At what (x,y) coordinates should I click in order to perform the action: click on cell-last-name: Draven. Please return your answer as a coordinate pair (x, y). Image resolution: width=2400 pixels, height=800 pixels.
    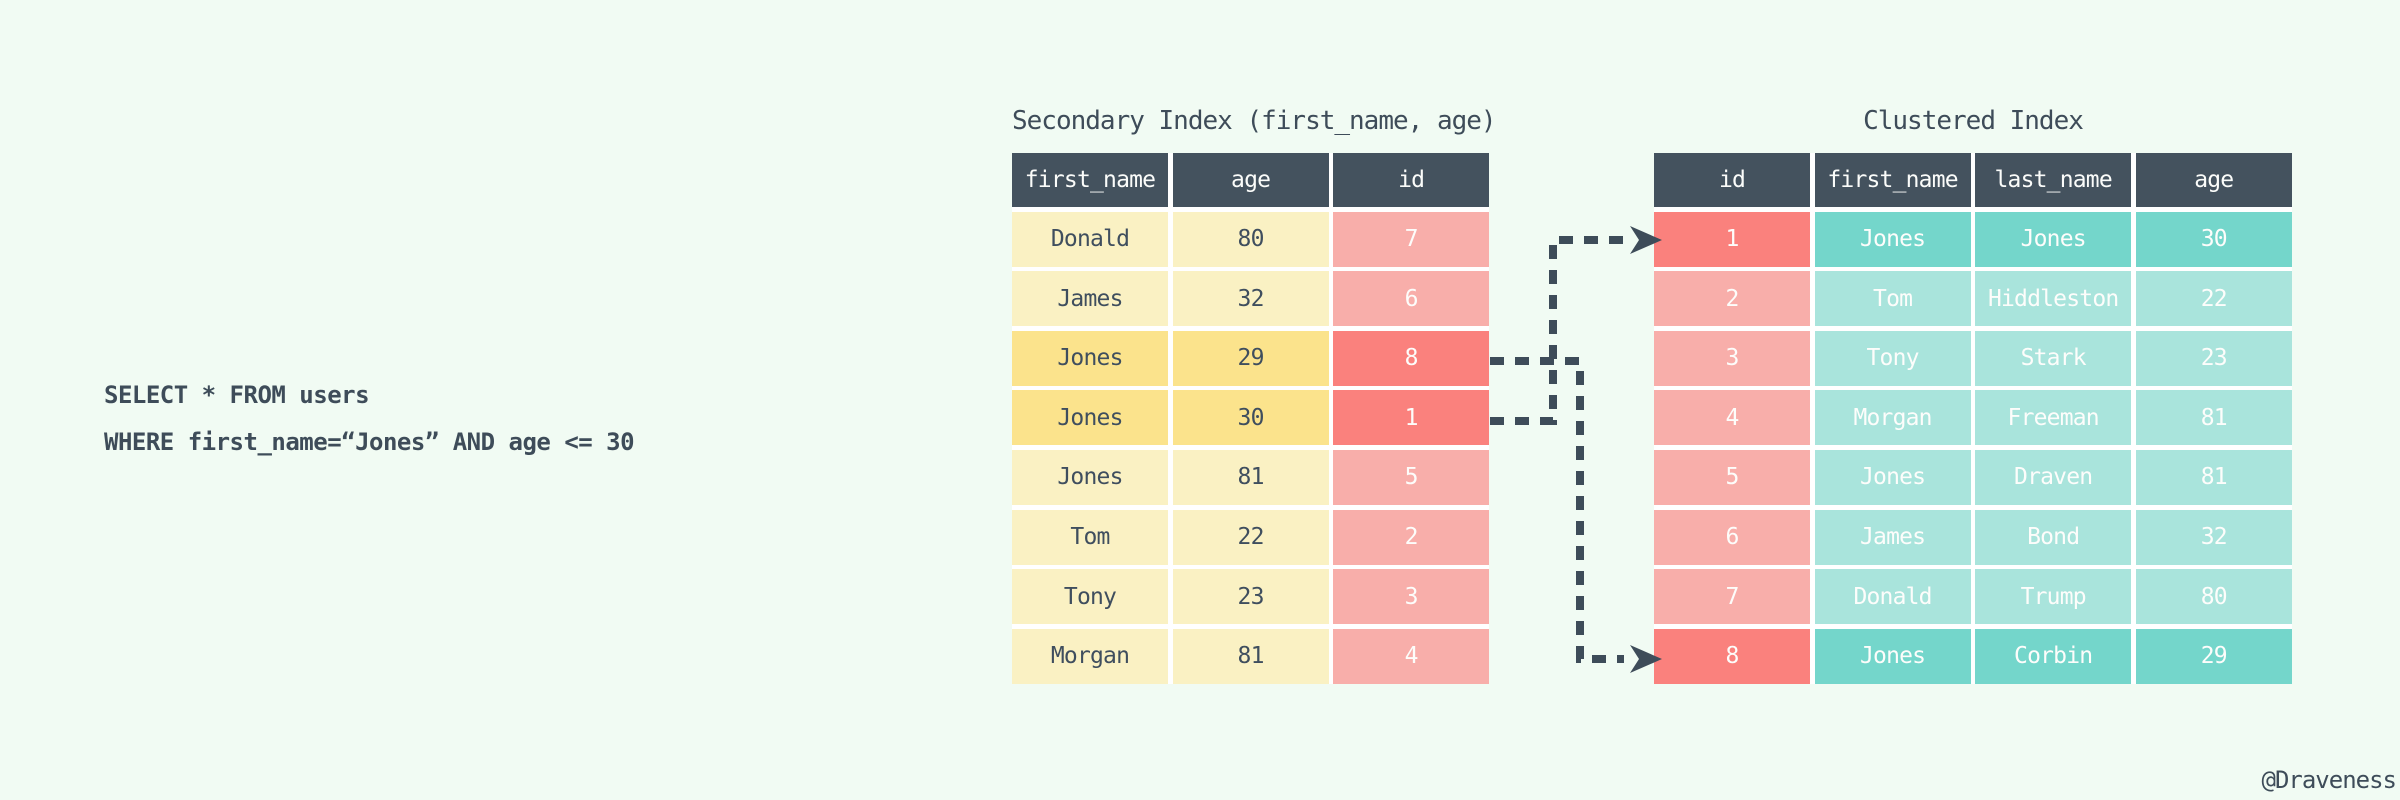
    Looking at the image, I should click on (2053, 477).